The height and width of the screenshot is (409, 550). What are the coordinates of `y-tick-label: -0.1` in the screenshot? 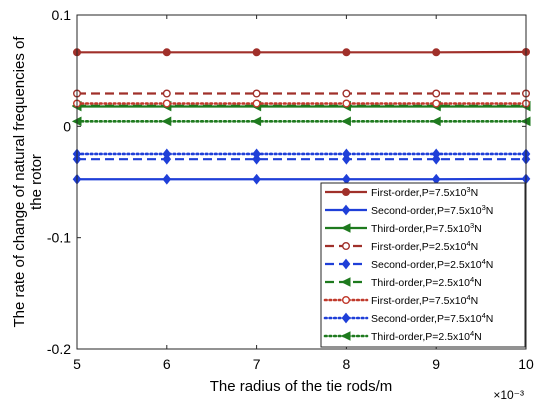 It's located at (59, 238).